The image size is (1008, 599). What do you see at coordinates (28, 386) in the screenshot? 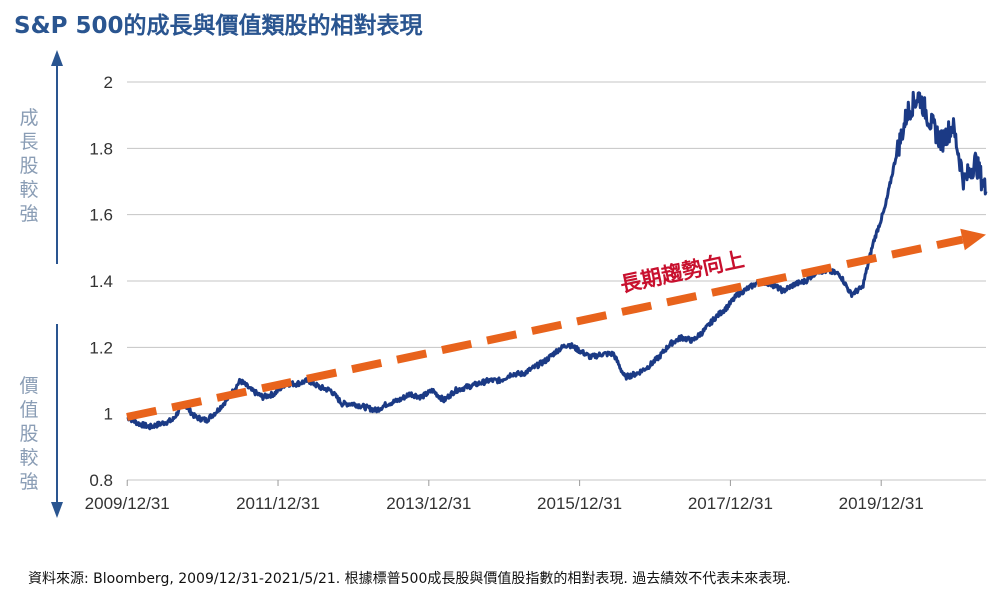
I see `side-label-char: 價` at bounding box center [28, 386].